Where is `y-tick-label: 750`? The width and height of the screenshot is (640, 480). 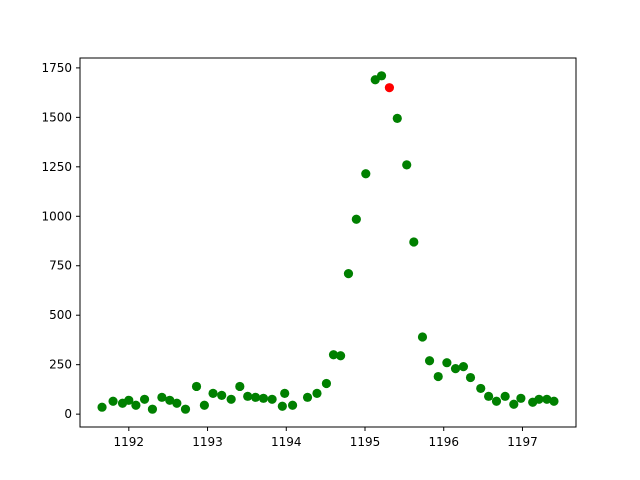
y-tick-label: 750 is located at coordinates (60, 266).